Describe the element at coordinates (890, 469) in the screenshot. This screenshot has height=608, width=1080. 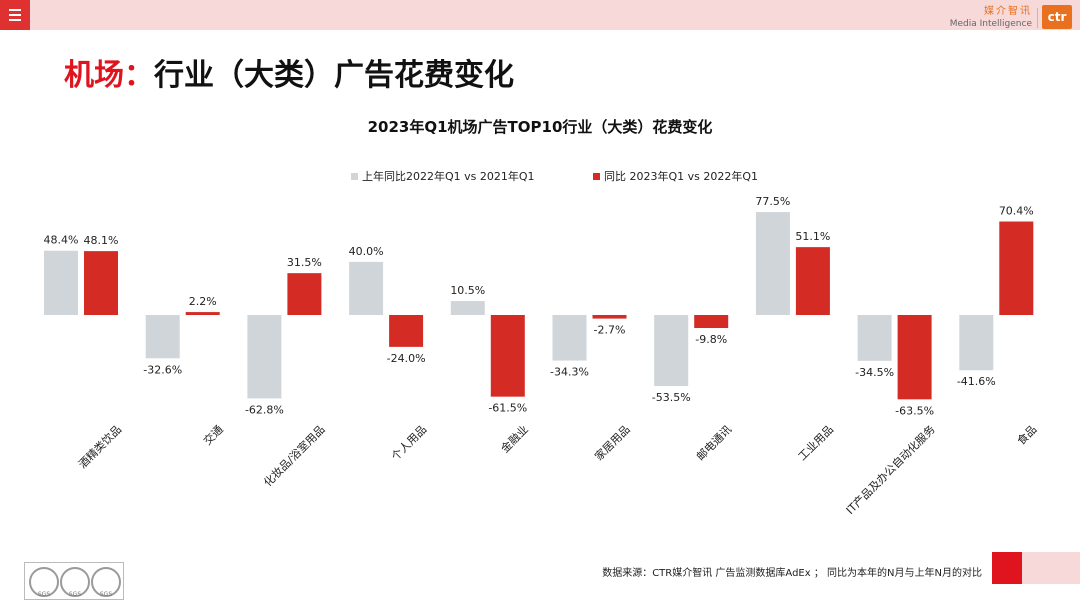
I see `category-label: IT产品及办公自动化服务` at that location.